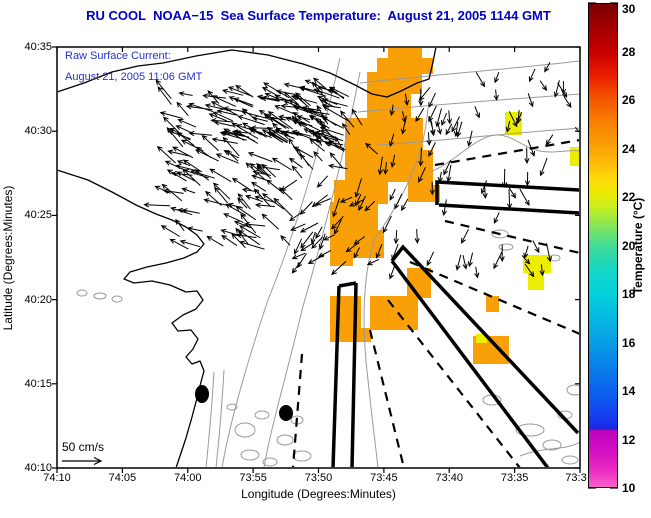 This screenshot has height=518, width=651. I want to click on y-tick-label: 40:25, so click(38, 215).